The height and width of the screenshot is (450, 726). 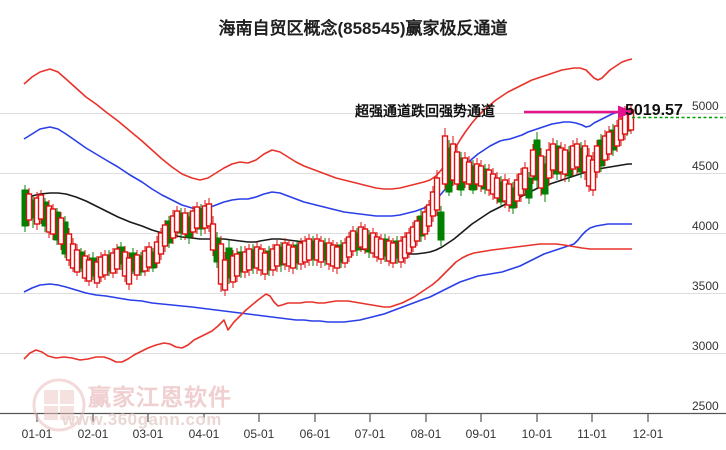 I want to click on y-axis-label-3: 3500, so click(x=705, y=286).